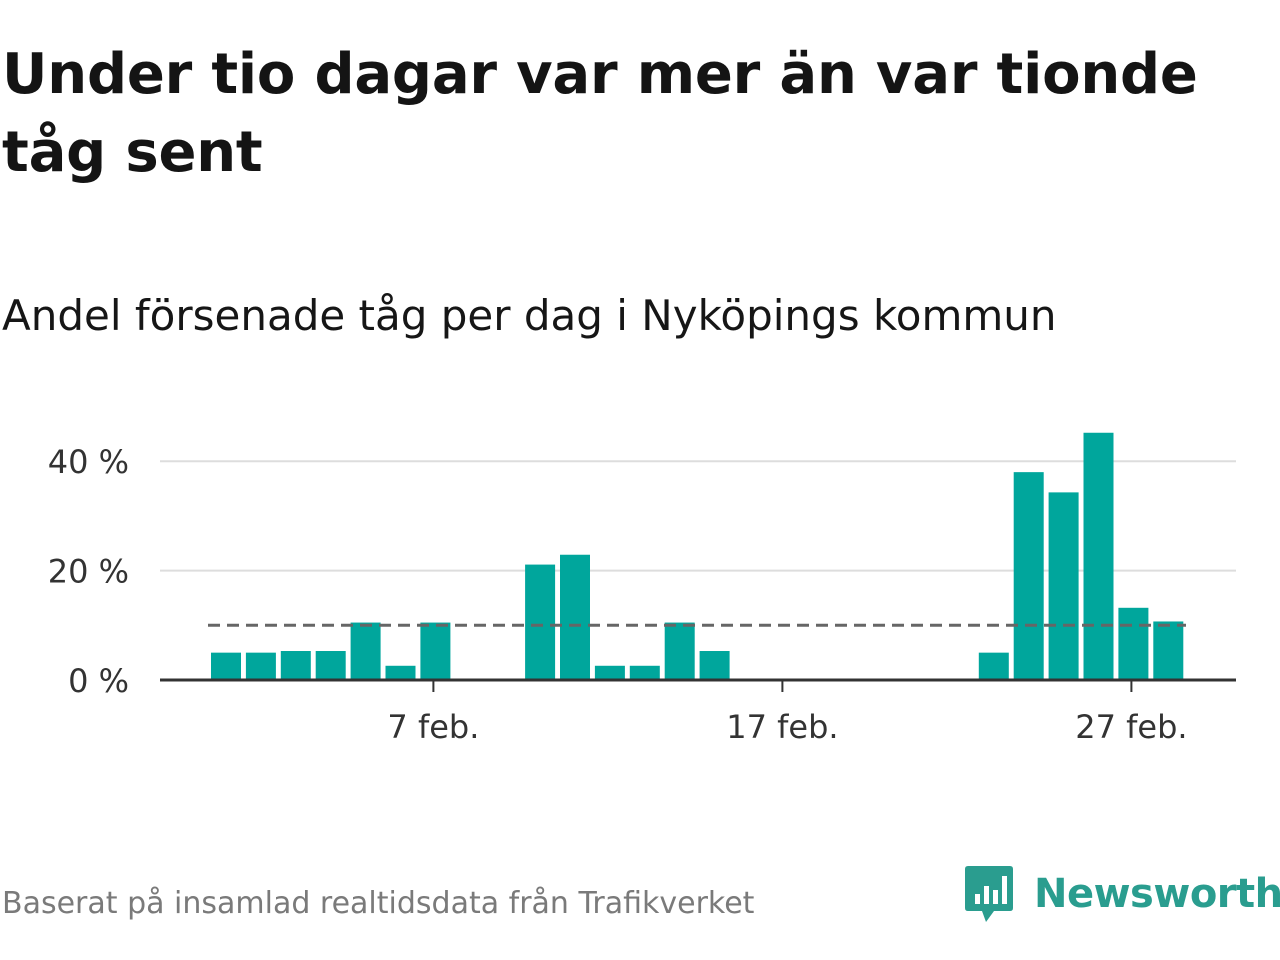 The image size is (1280, 960). Describe the element at coordinates (782, 727) in the screenshot. I see `x-tick-label: 17 feb.` at that location.